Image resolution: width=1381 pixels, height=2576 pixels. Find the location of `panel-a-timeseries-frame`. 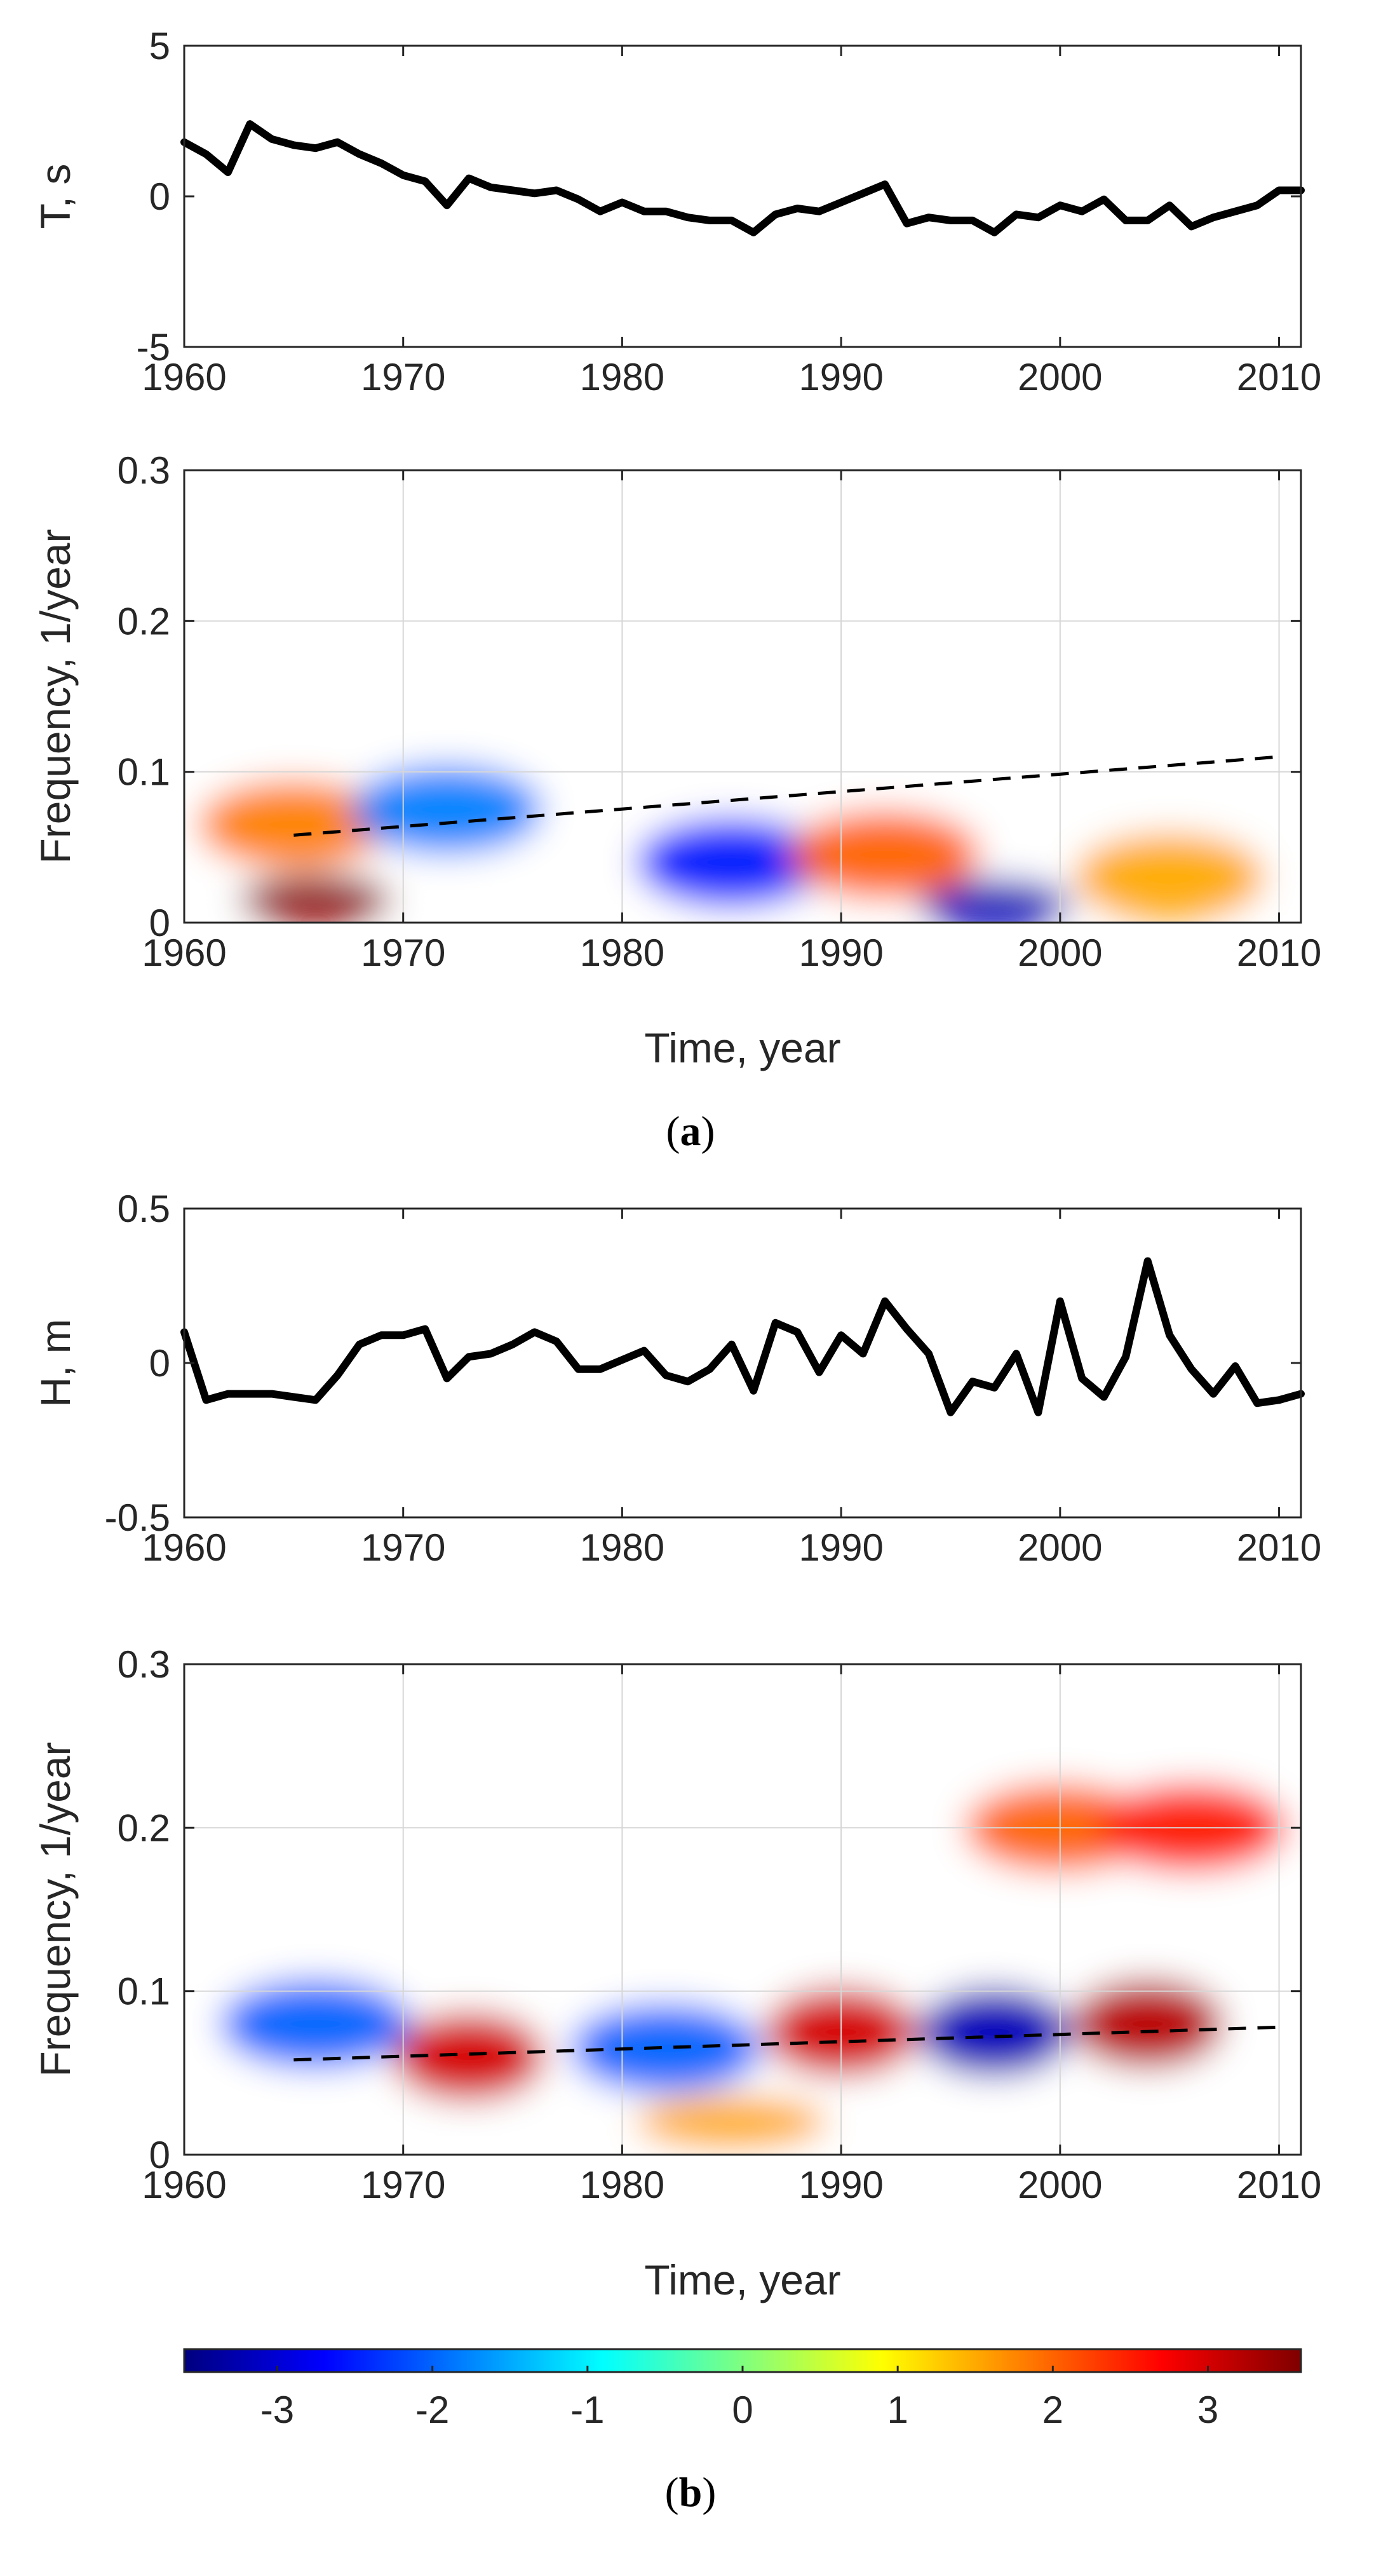

panel-a-timeseries-frame is located at coordinates (742, 196).